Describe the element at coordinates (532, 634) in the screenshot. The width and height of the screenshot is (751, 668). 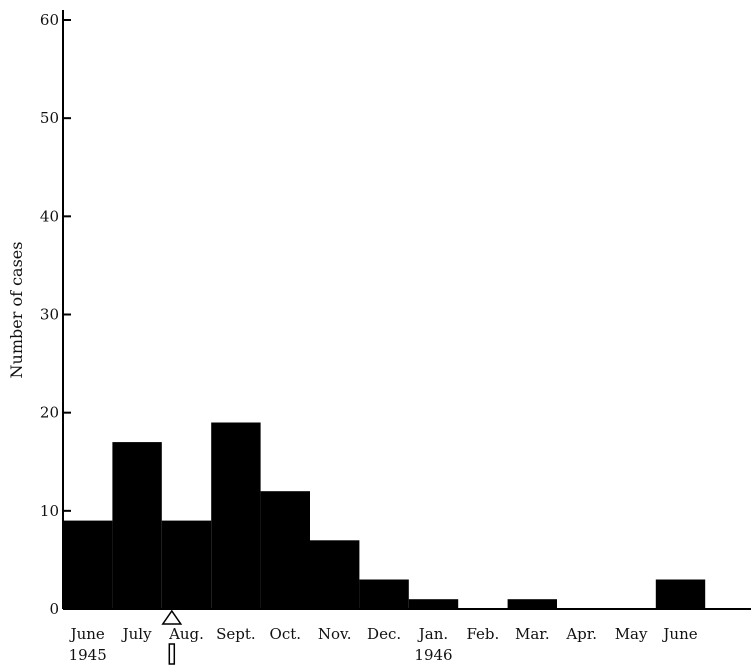
I see `x-tick-label: Mar.` at that location.